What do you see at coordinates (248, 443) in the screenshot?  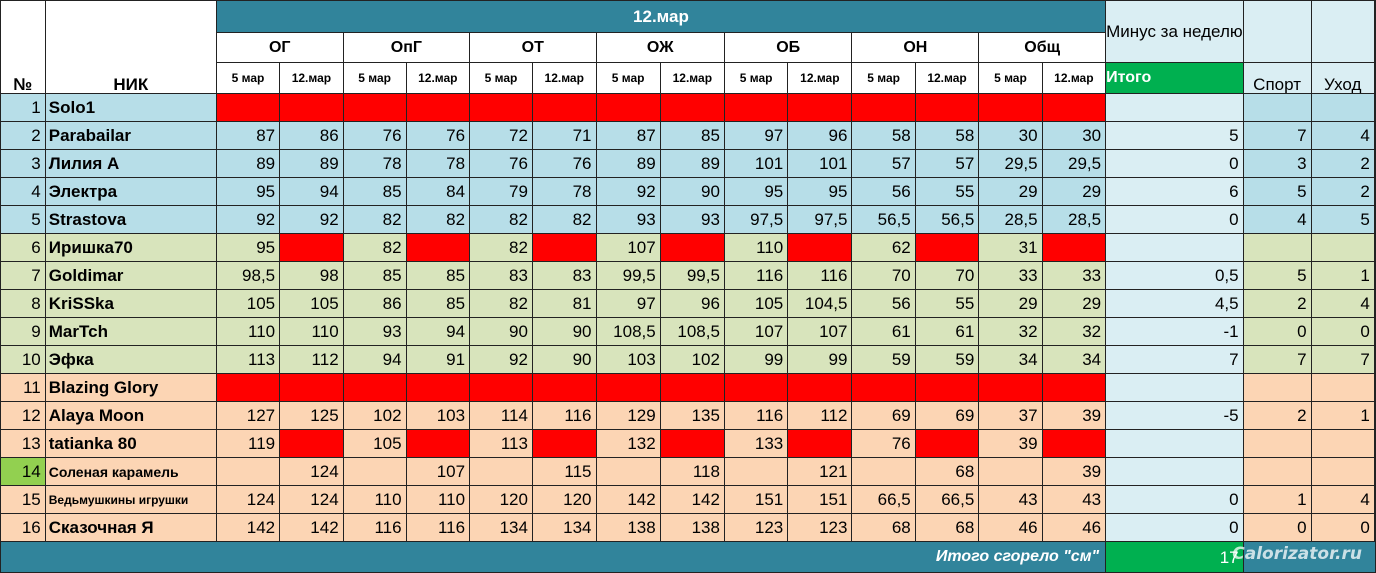 I see `measurement-cell: 119` at bounding box center [248, 443].